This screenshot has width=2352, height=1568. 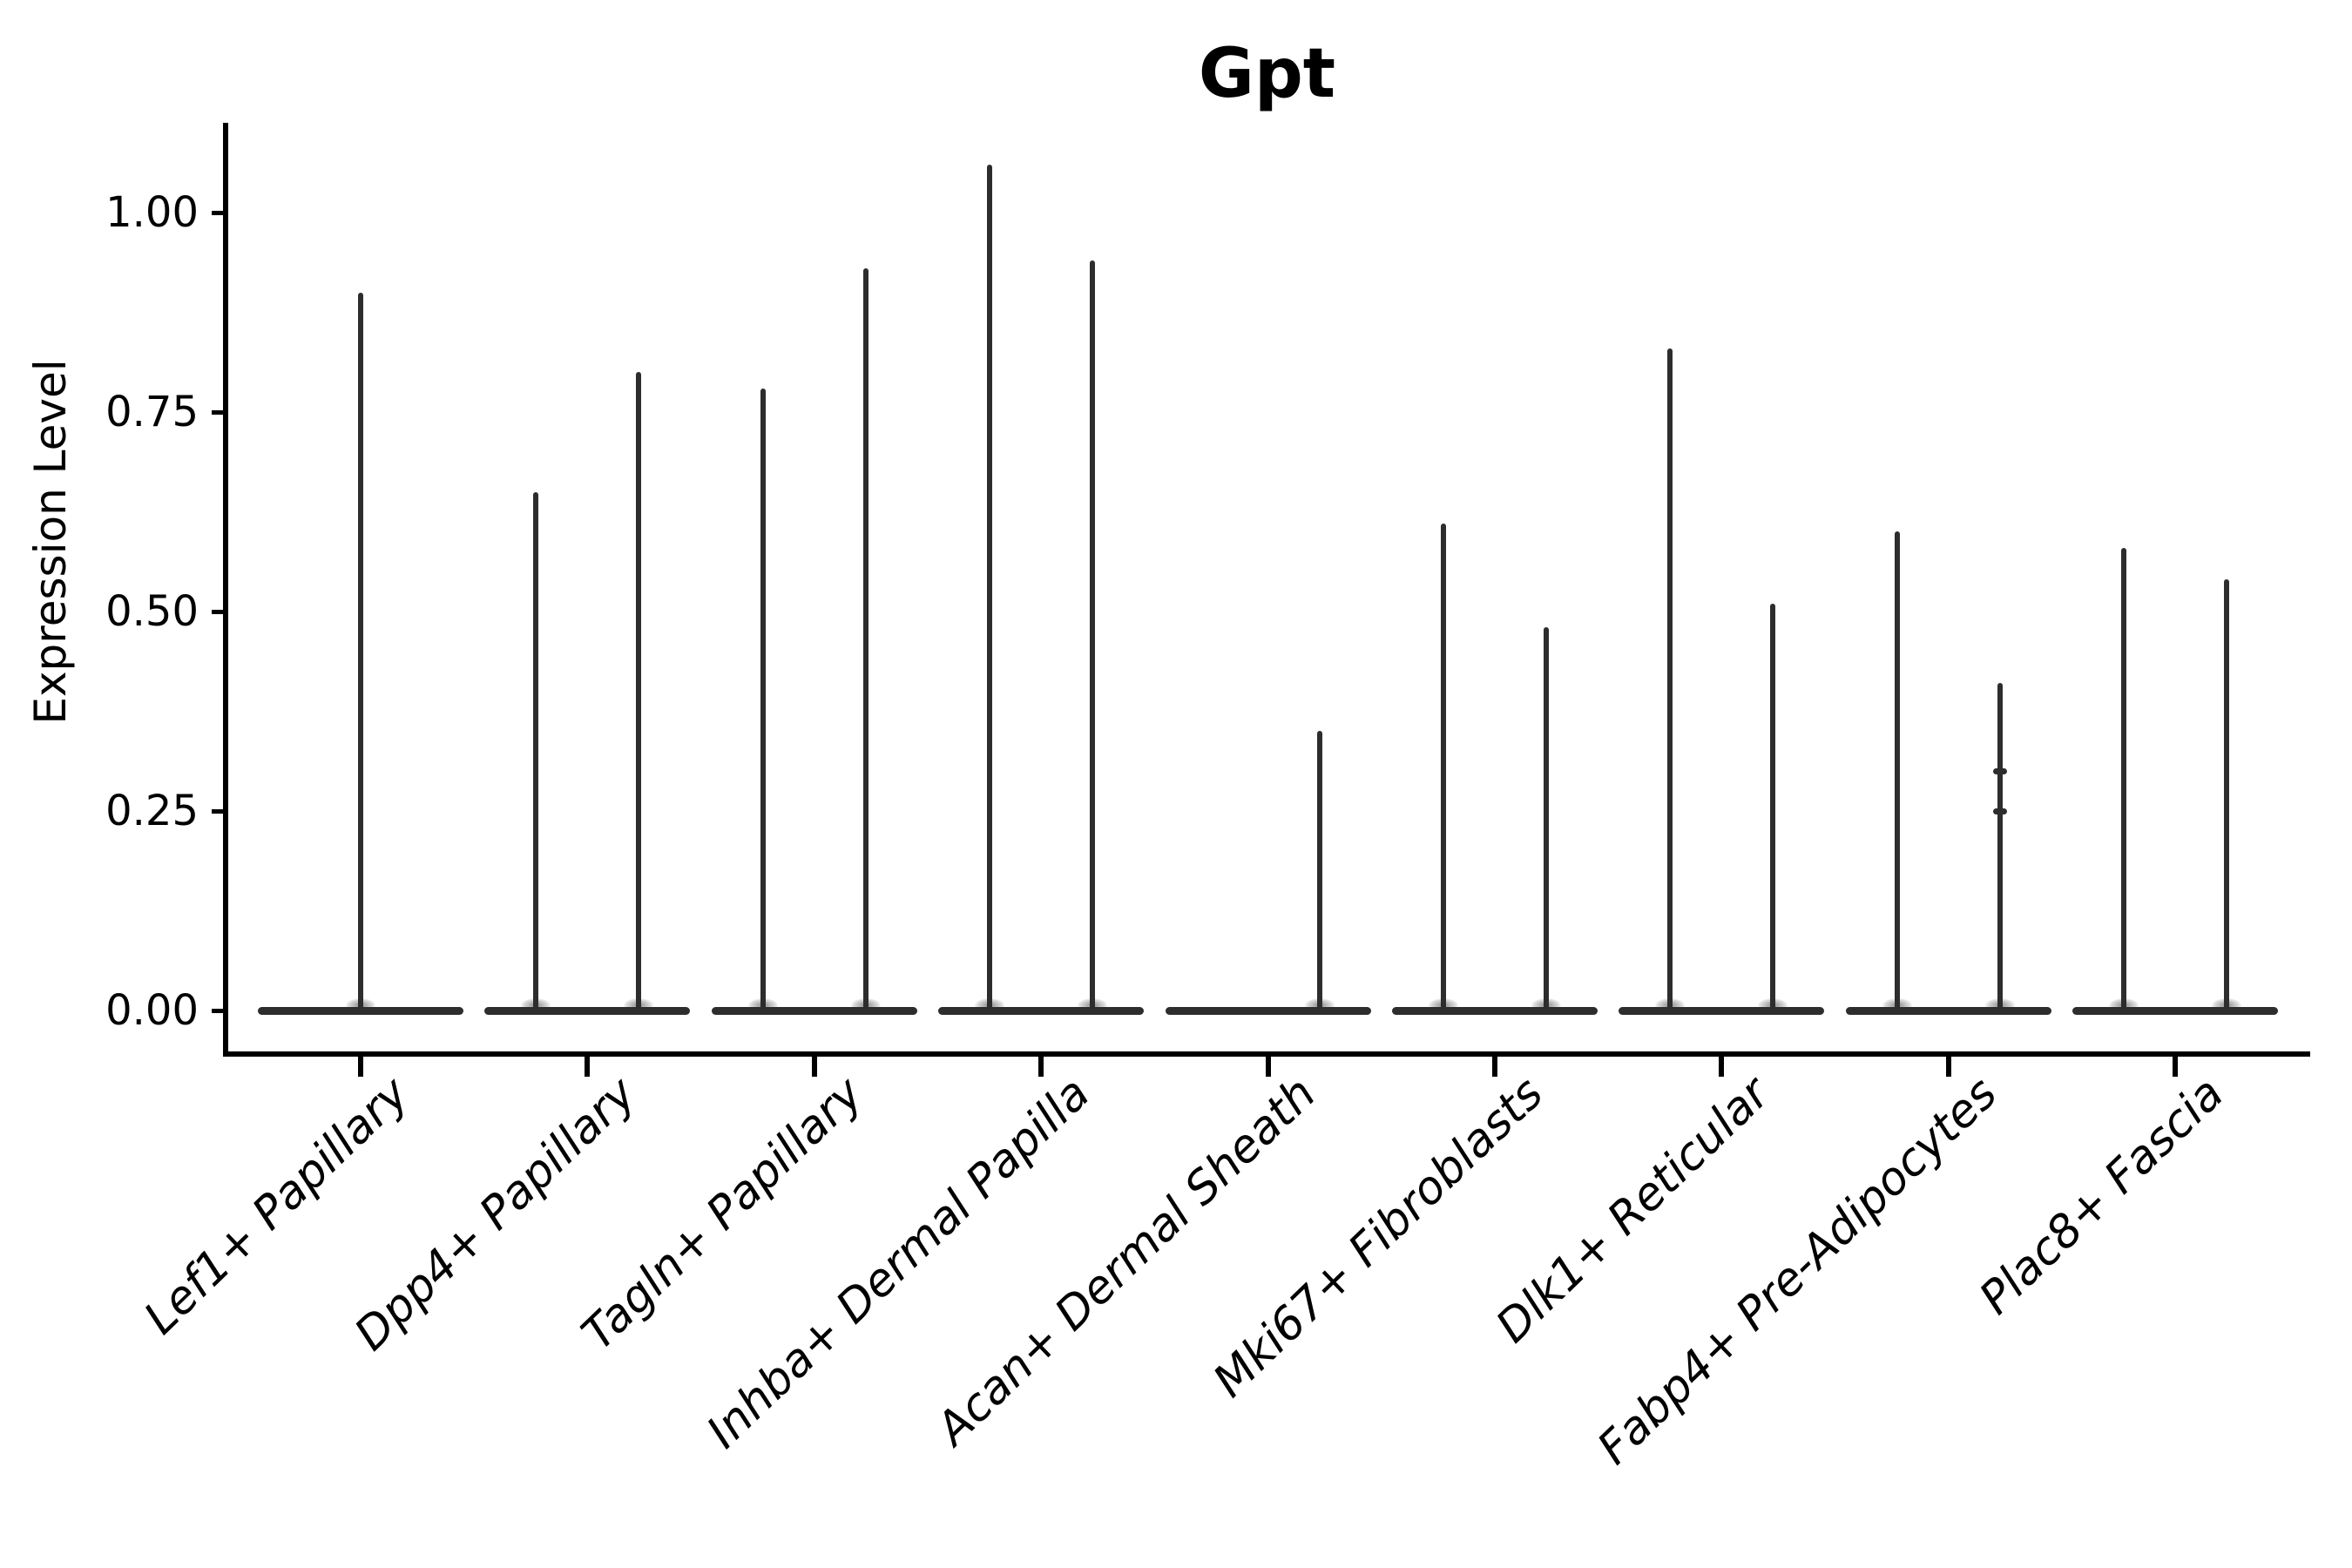 I want to click on x-axis-spine, so click(x=1266, y=1054).